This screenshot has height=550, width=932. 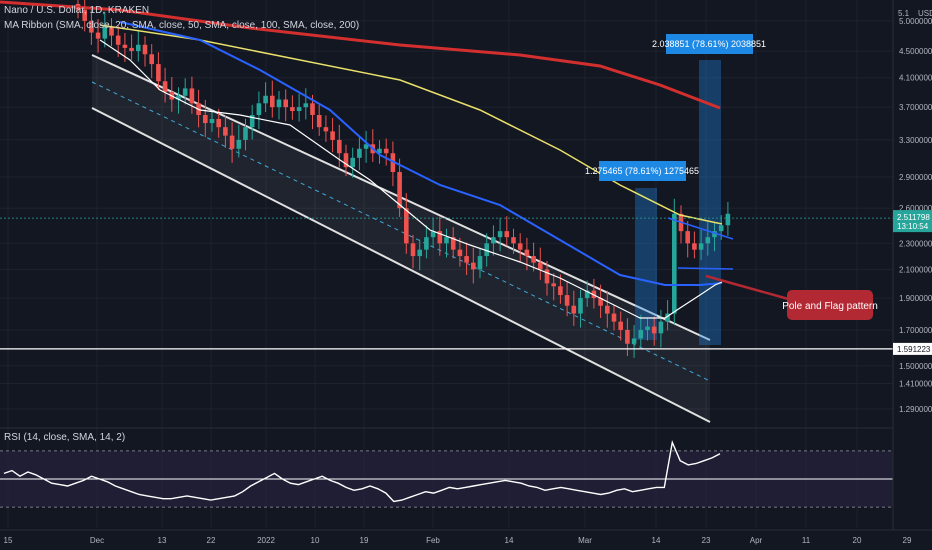 I want to click on rsi-legend: RSI (14, close, SMA, 14, 2), so click(x=65, y=437).